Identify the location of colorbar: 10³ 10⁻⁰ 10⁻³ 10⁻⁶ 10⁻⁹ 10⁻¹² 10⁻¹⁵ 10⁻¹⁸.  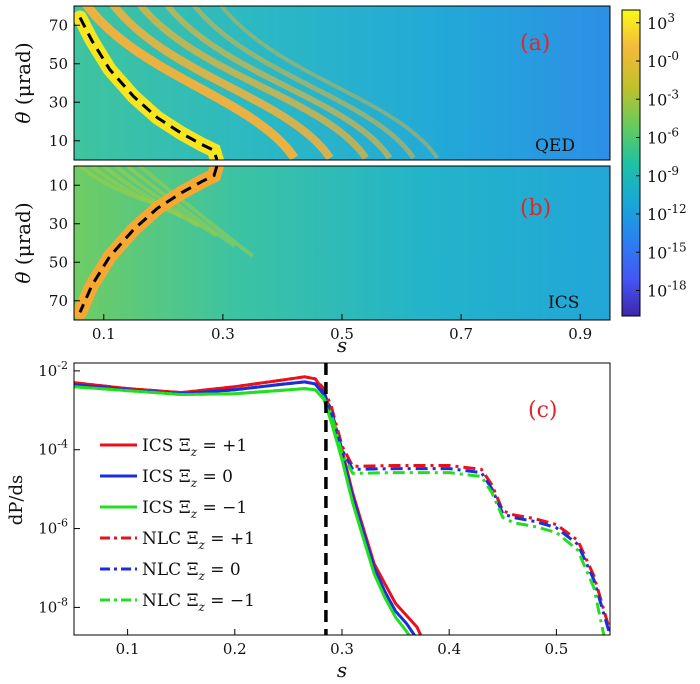
(654, 163).